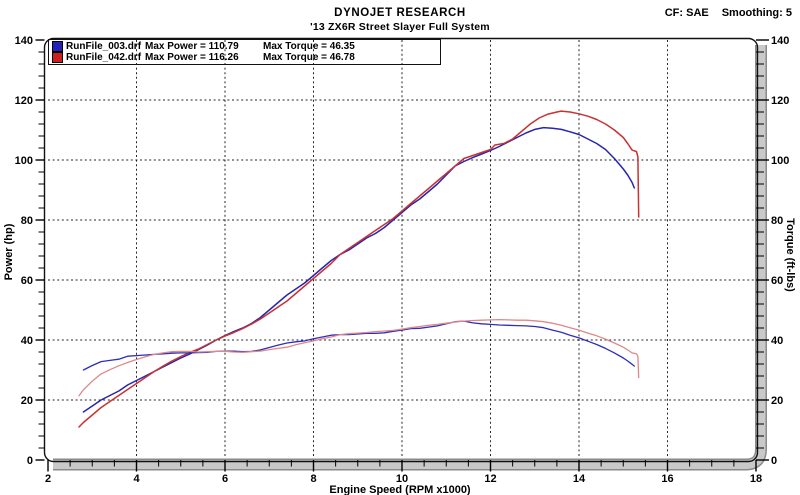  Describe the element at coordinates (104, 46) in the screenshot. I see `run1-filename: RunFile_003.drf` at that location.